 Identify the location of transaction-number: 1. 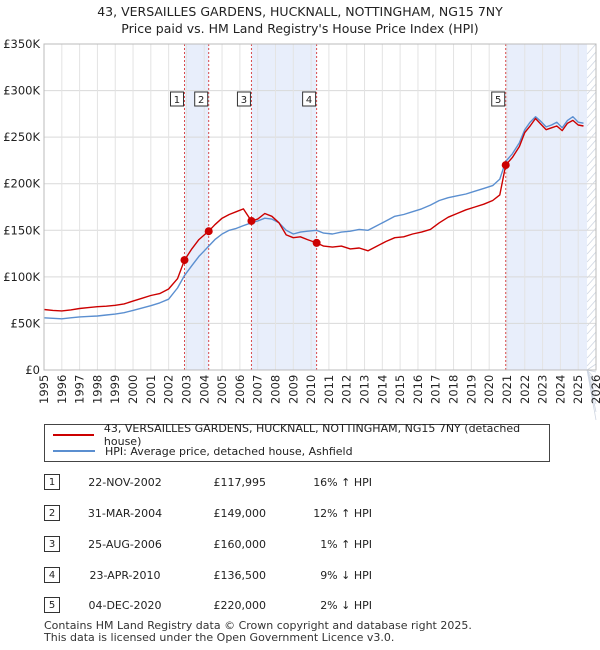
(52, 482).